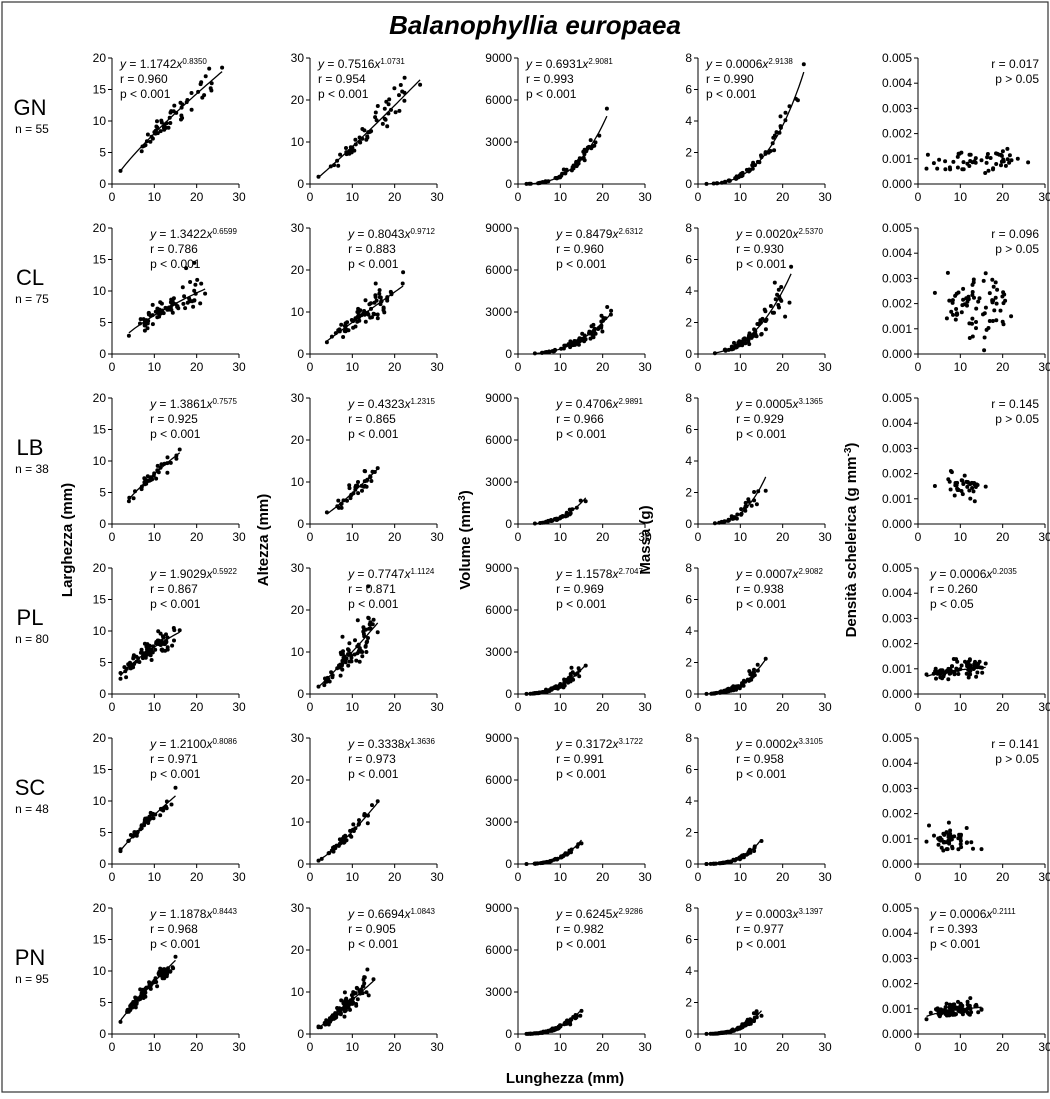 This screenshot has width=1050, height=1099. I want to click on equation-coef: 0.6245, so click(594, 914).